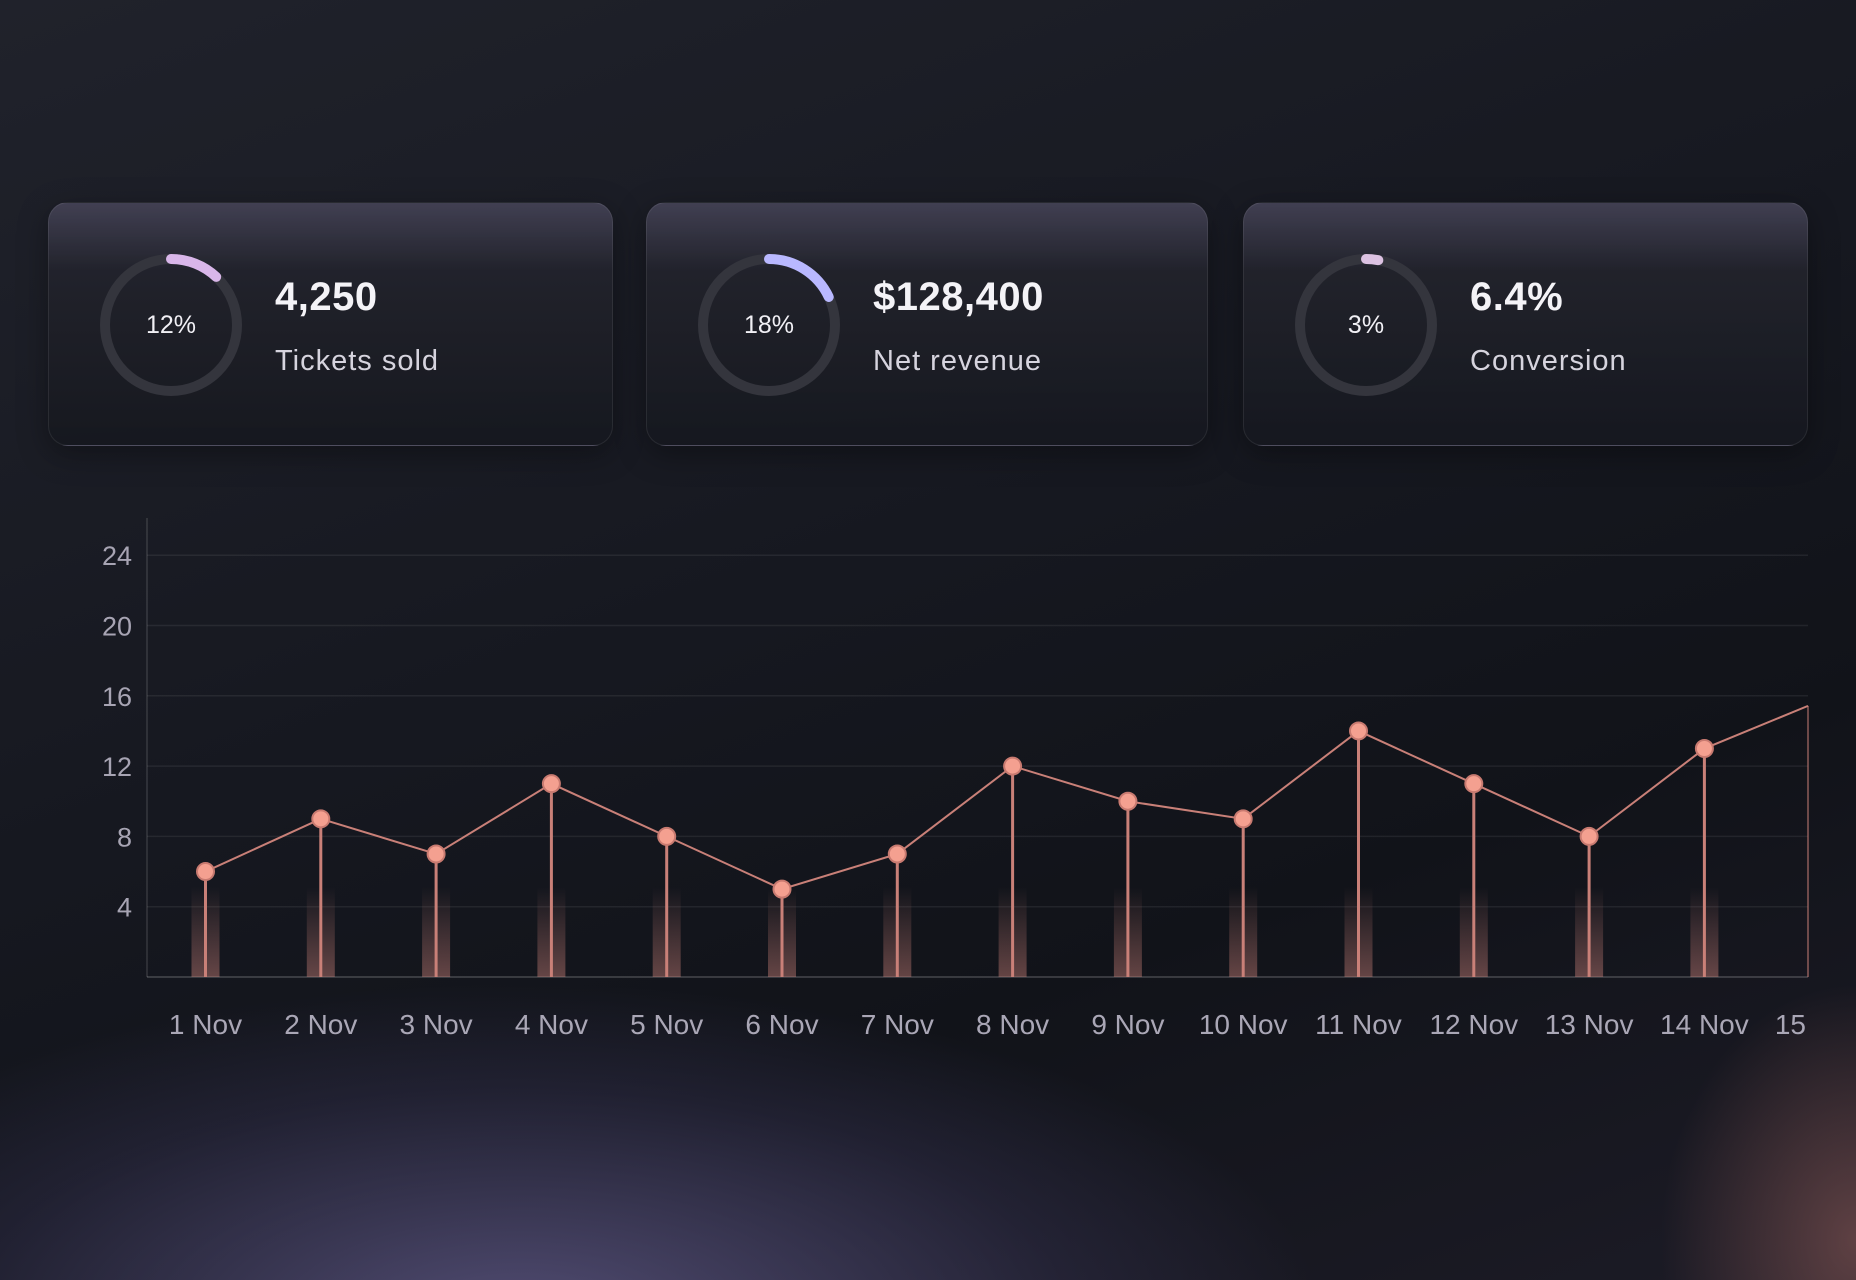 The height and width of the screenshot is (1280, 1856). I want to click on x-tick-label: 1 Nov, so click(205, 1024).